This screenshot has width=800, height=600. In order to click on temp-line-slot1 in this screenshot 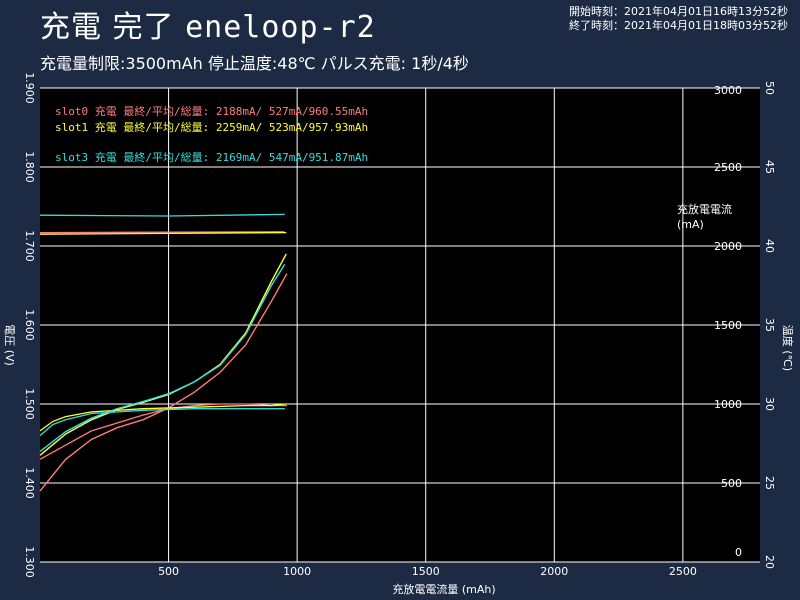, I will do `click(163, 417)`.